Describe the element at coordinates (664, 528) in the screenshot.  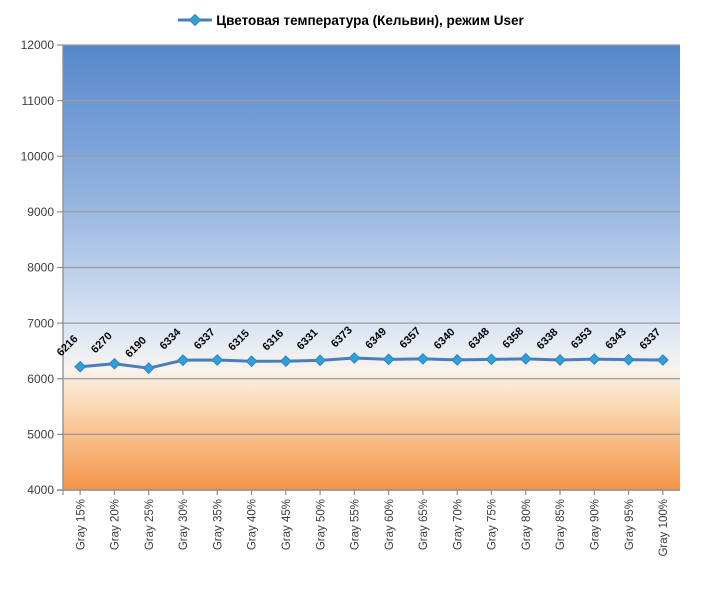
I see `x-axis-label: Gray 100%` at that location.